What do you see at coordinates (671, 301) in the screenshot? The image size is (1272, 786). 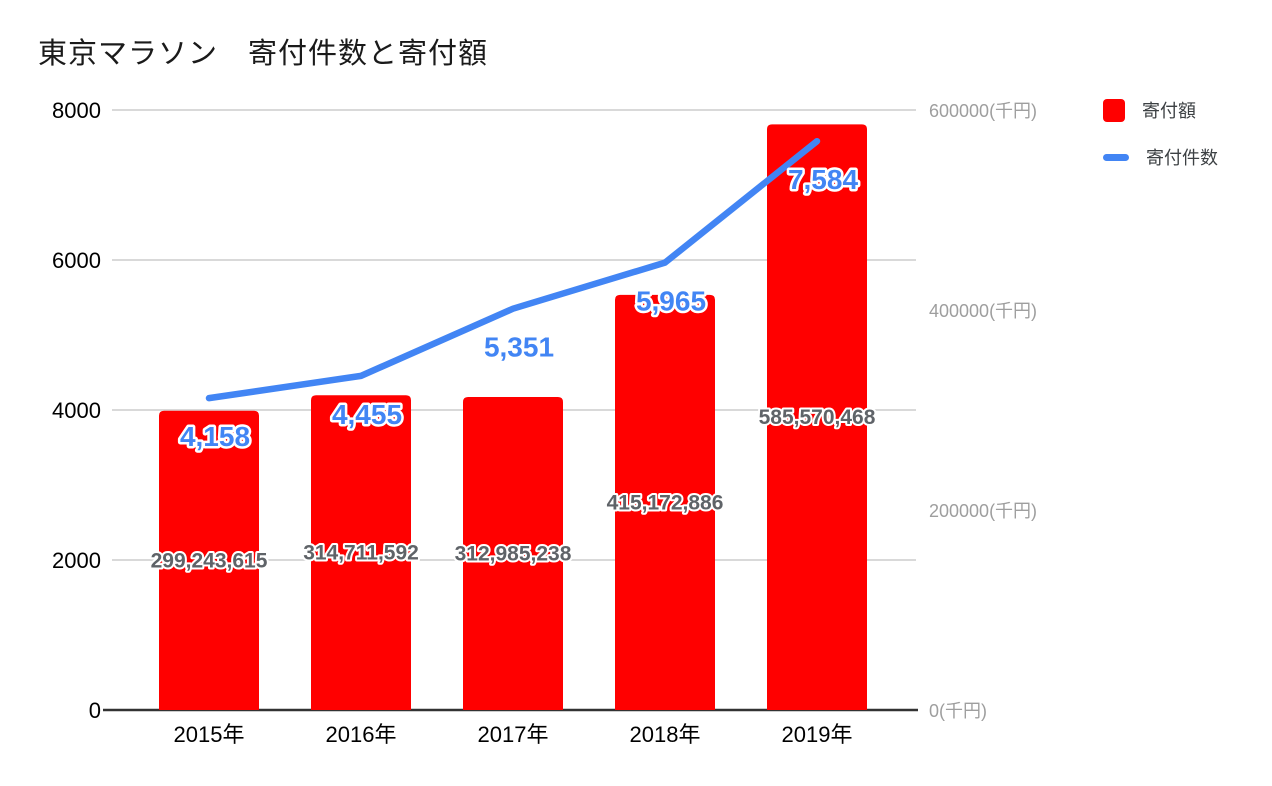 I see `line-value-label: 5,965` at bounding box center [671, 301].